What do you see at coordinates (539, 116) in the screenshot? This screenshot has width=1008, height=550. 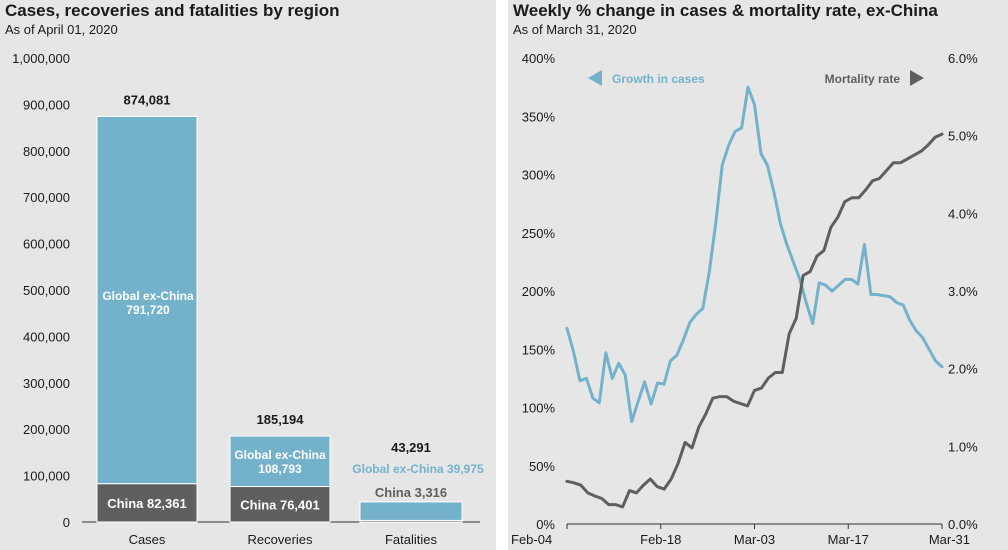 I see `left-y-tick-label: 350%` at bounding box center [539, 116].